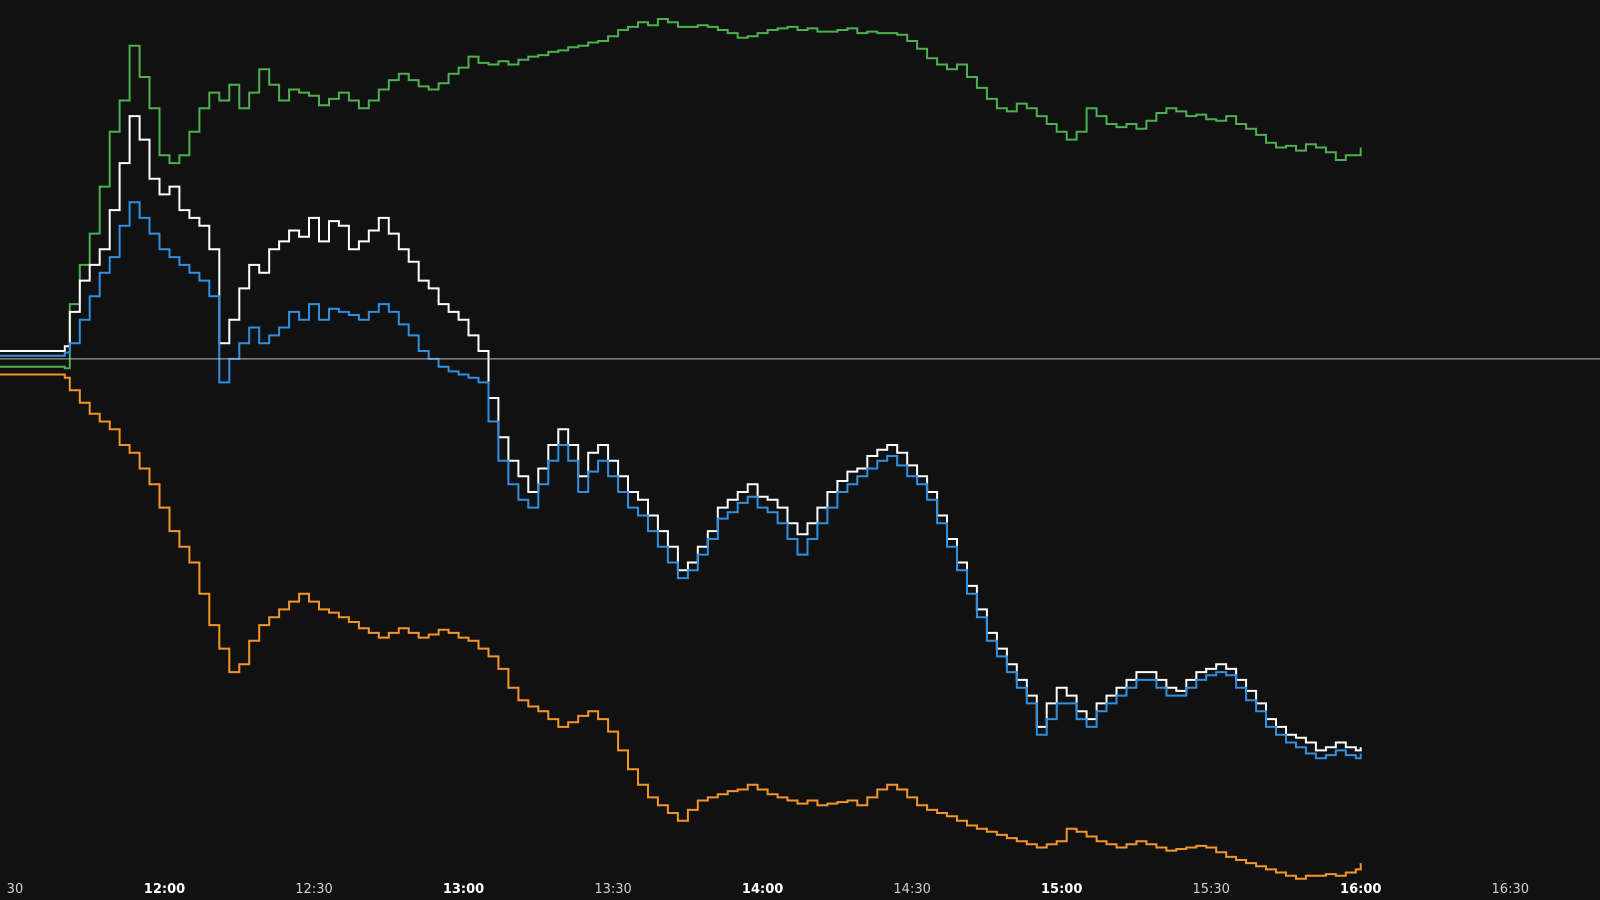 This screenshot has width=1600, height=900. What do you see at coordinates (911, 889) in the screenshot?
I see `x-tick-label-1430: 14:30` at bounding box center [911, 889].